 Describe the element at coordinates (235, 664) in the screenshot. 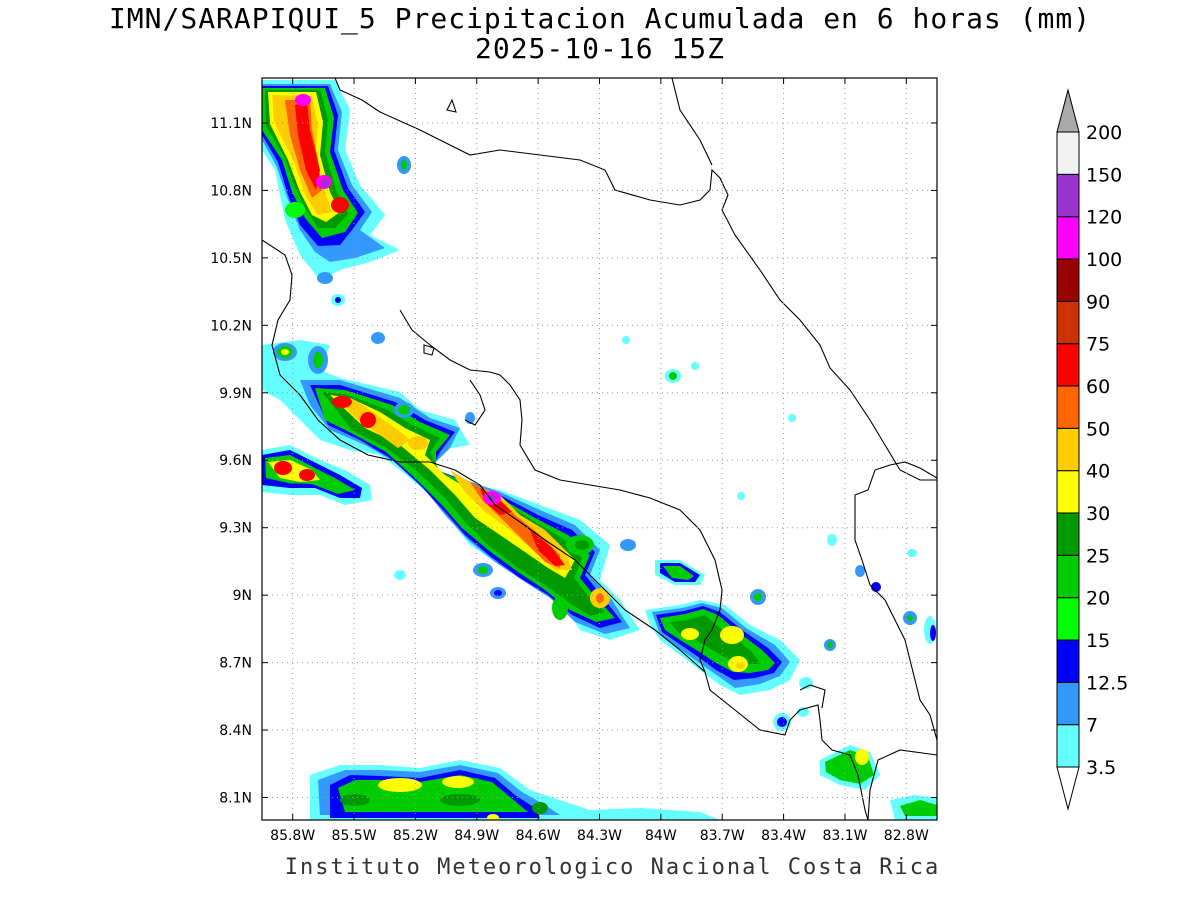

I see `lat-tick-label: 8.7N` at that location.